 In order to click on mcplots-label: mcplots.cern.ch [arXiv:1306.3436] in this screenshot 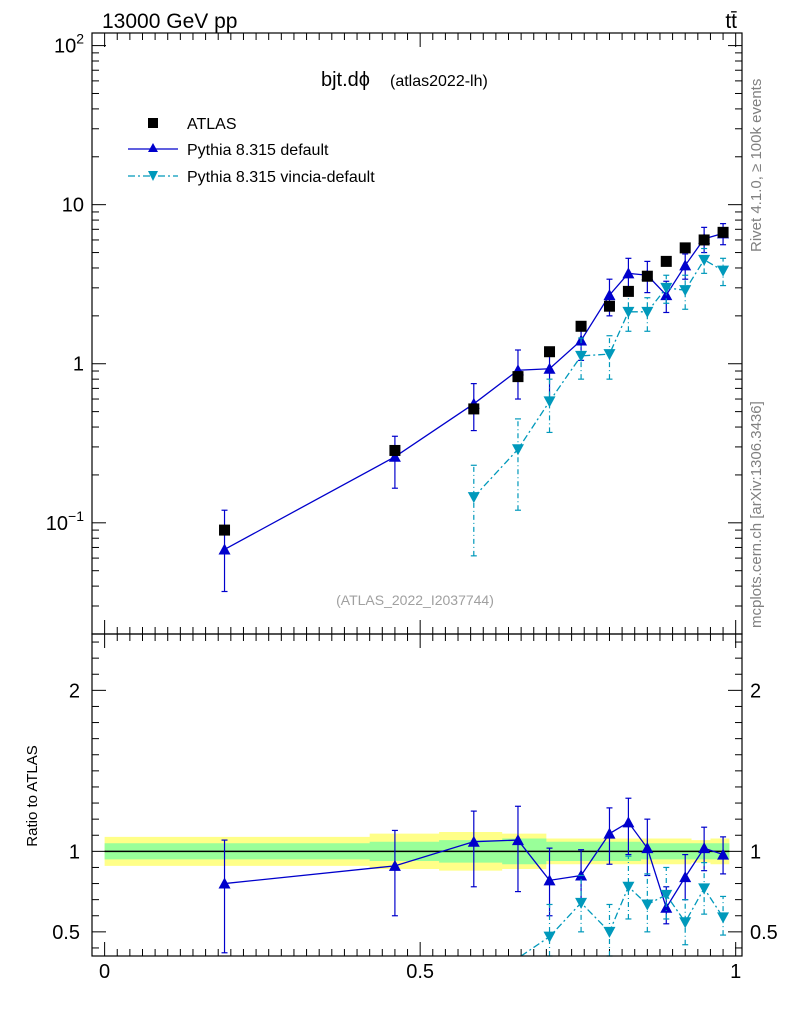, I will do `click(756, 514)`.